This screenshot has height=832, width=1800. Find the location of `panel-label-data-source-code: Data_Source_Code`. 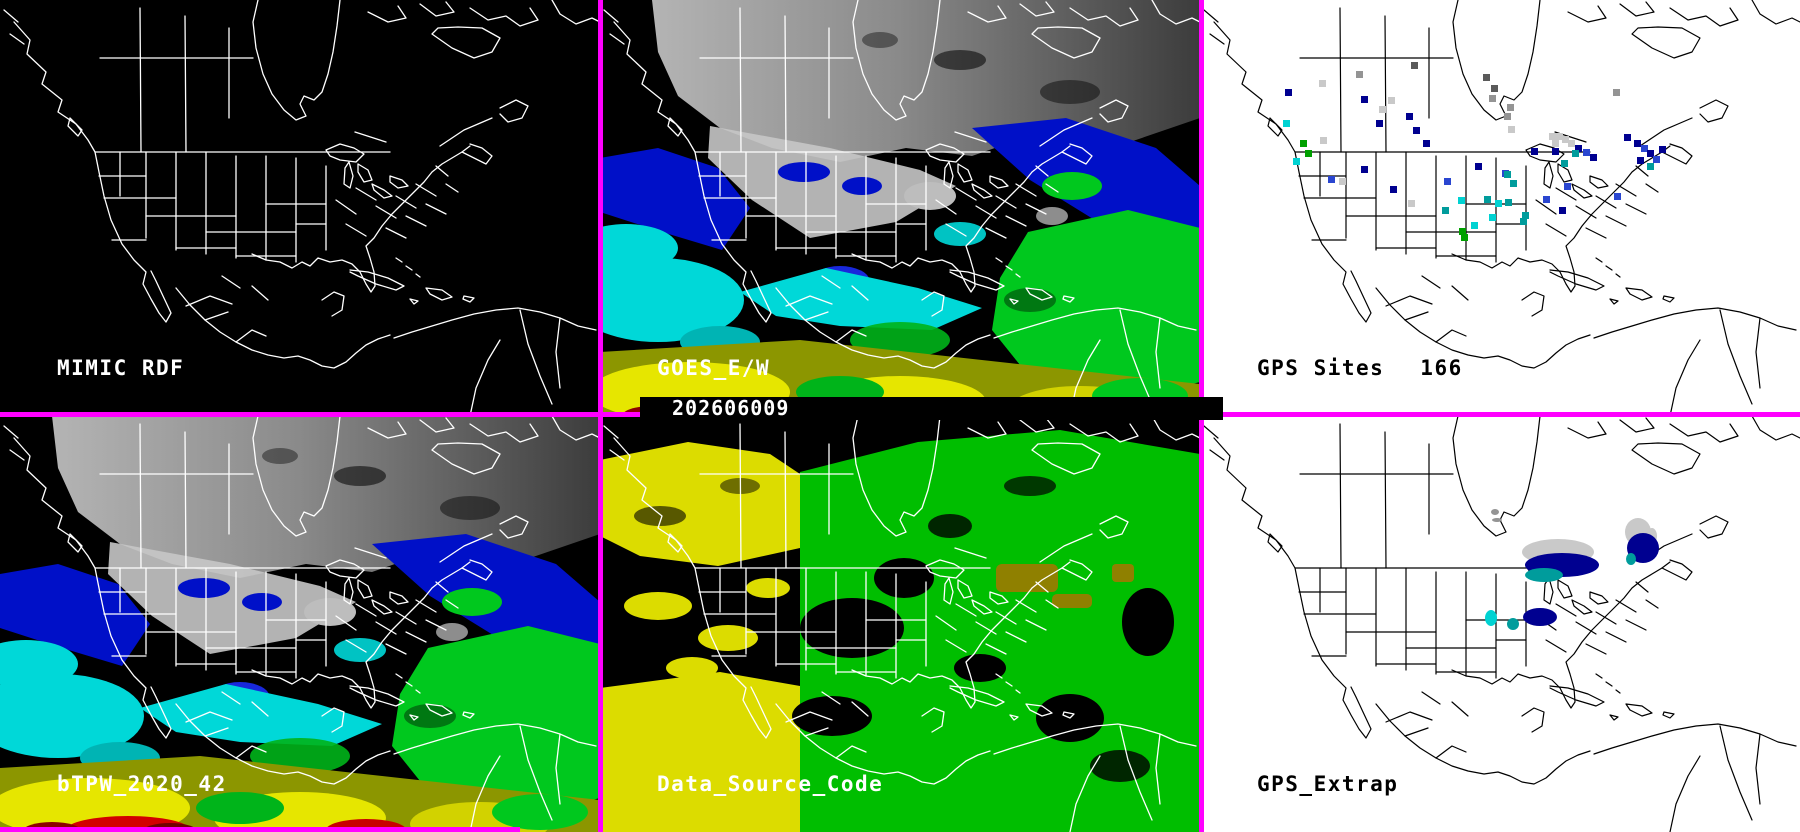

panel-label-data-source-code: Data_Source_Code is located at coordinates (770, 784).